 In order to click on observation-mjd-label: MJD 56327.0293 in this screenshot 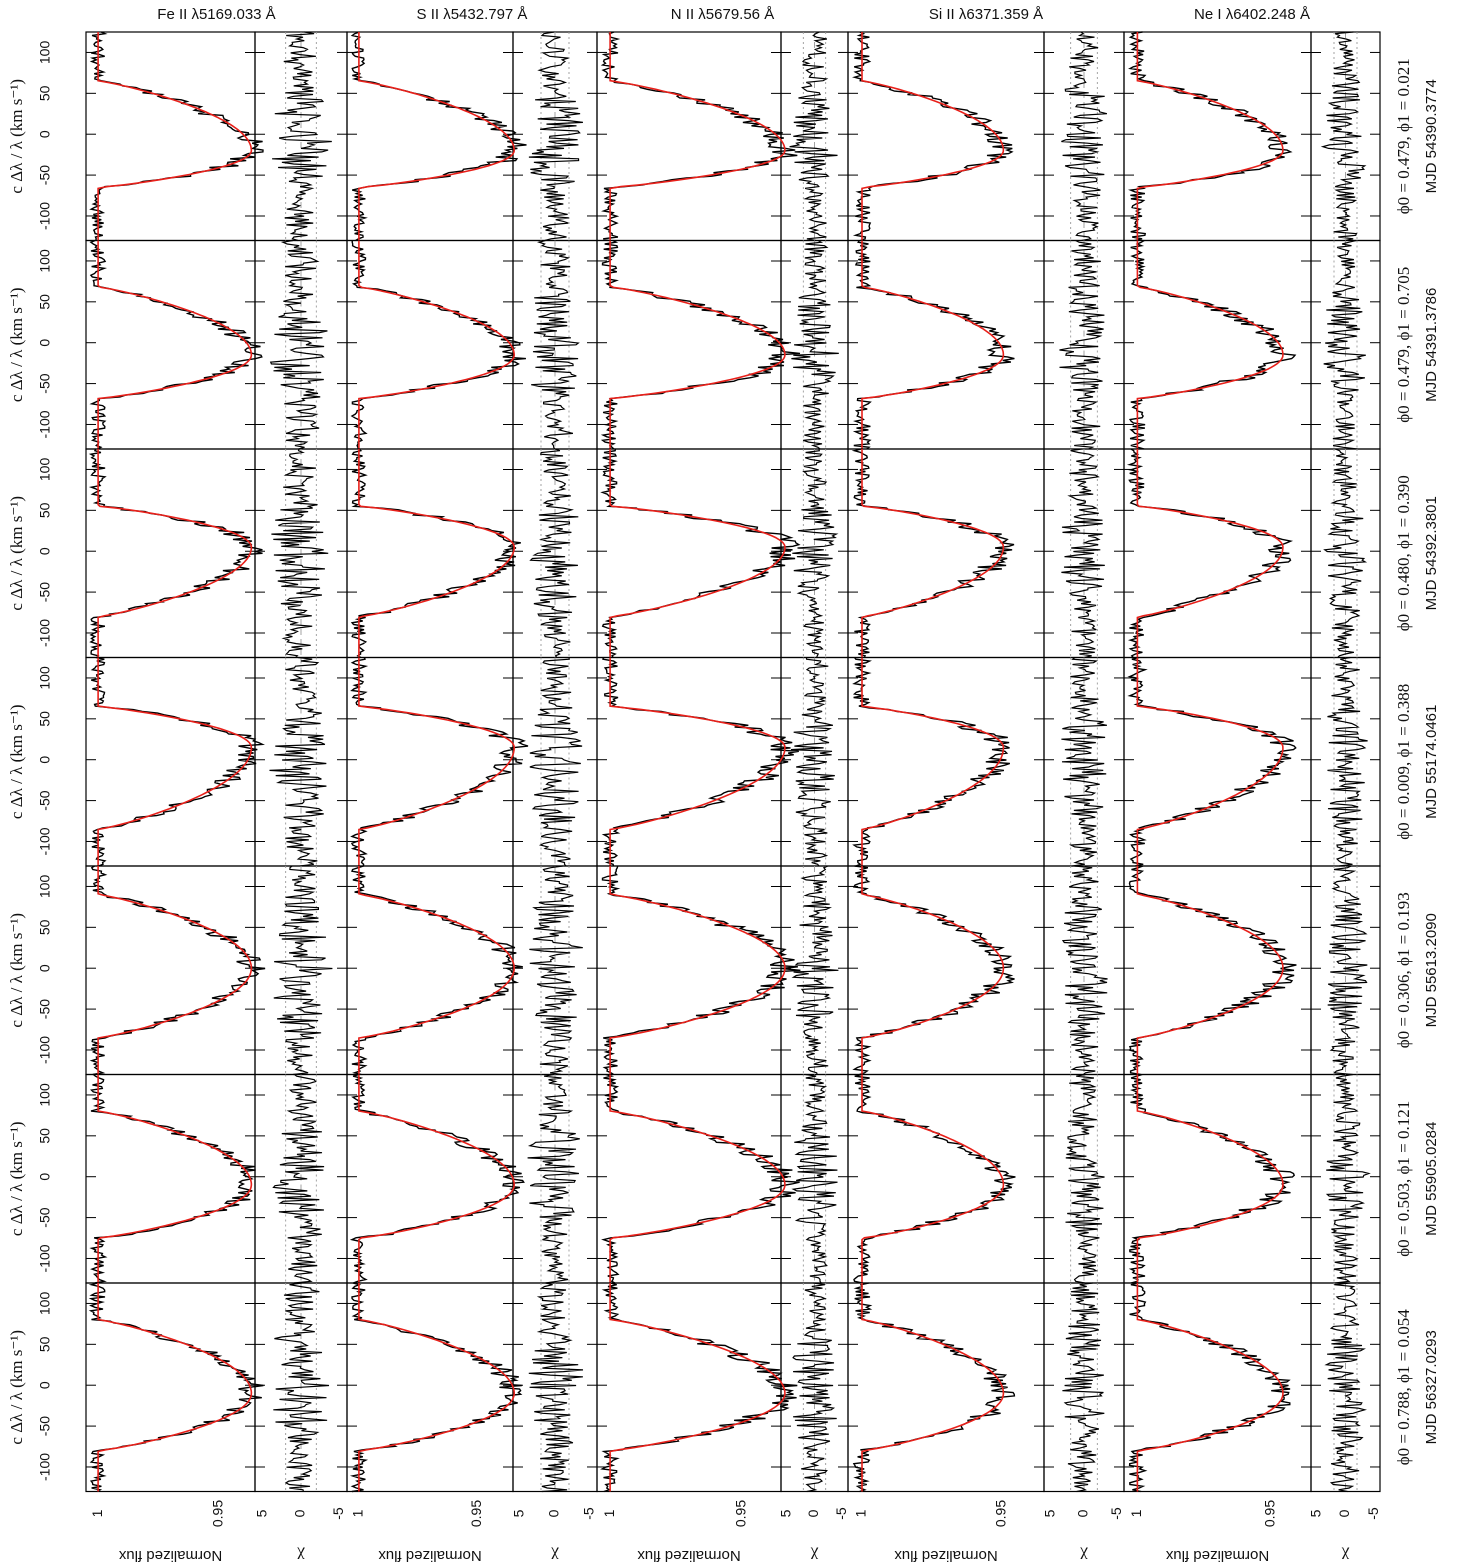, I will do `click(1431, 1387)`.